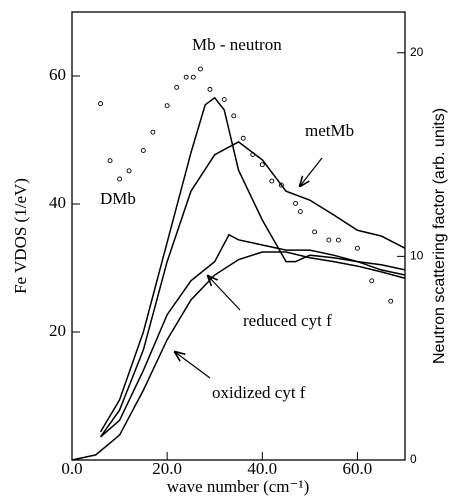 This screenshot has width=452, height=500. What do you see at coordinates (259, 392) in the screenshot?
I see `series-label: oxidized cyt f` at bounding box center [259, 392].